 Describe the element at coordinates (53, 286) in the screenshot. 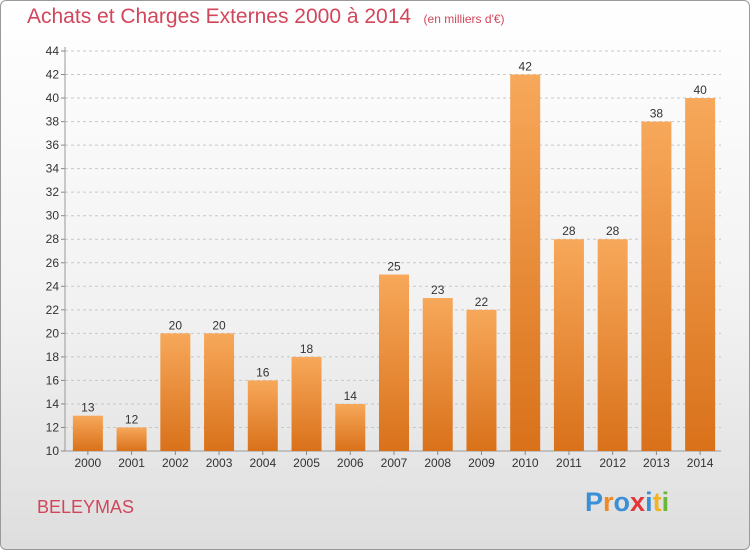

I see `y-tick-label: 24` at that location.